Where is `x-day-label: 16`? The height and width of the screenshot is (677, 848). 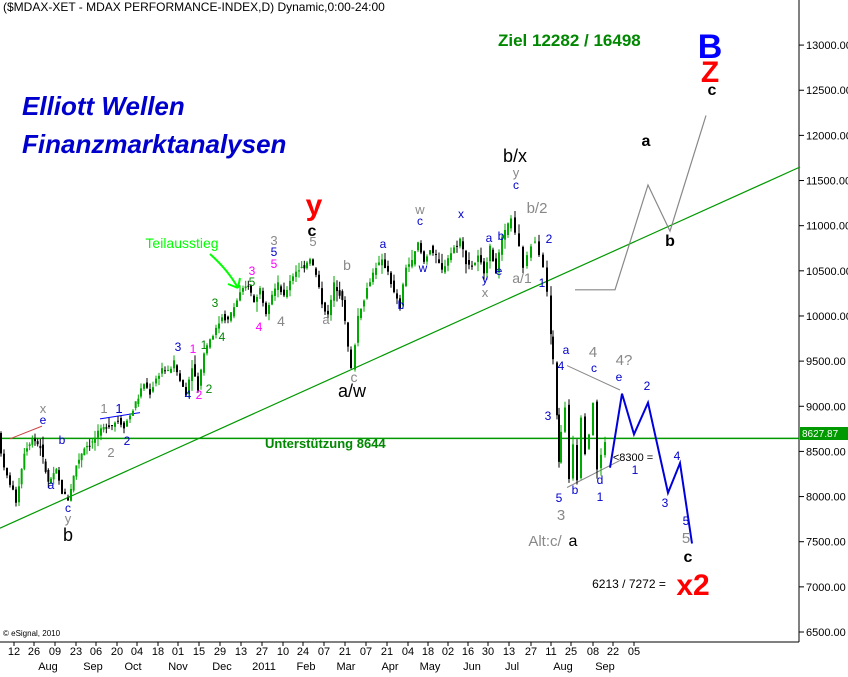
x-day-label: 16 is located at coordinates (468, 652).